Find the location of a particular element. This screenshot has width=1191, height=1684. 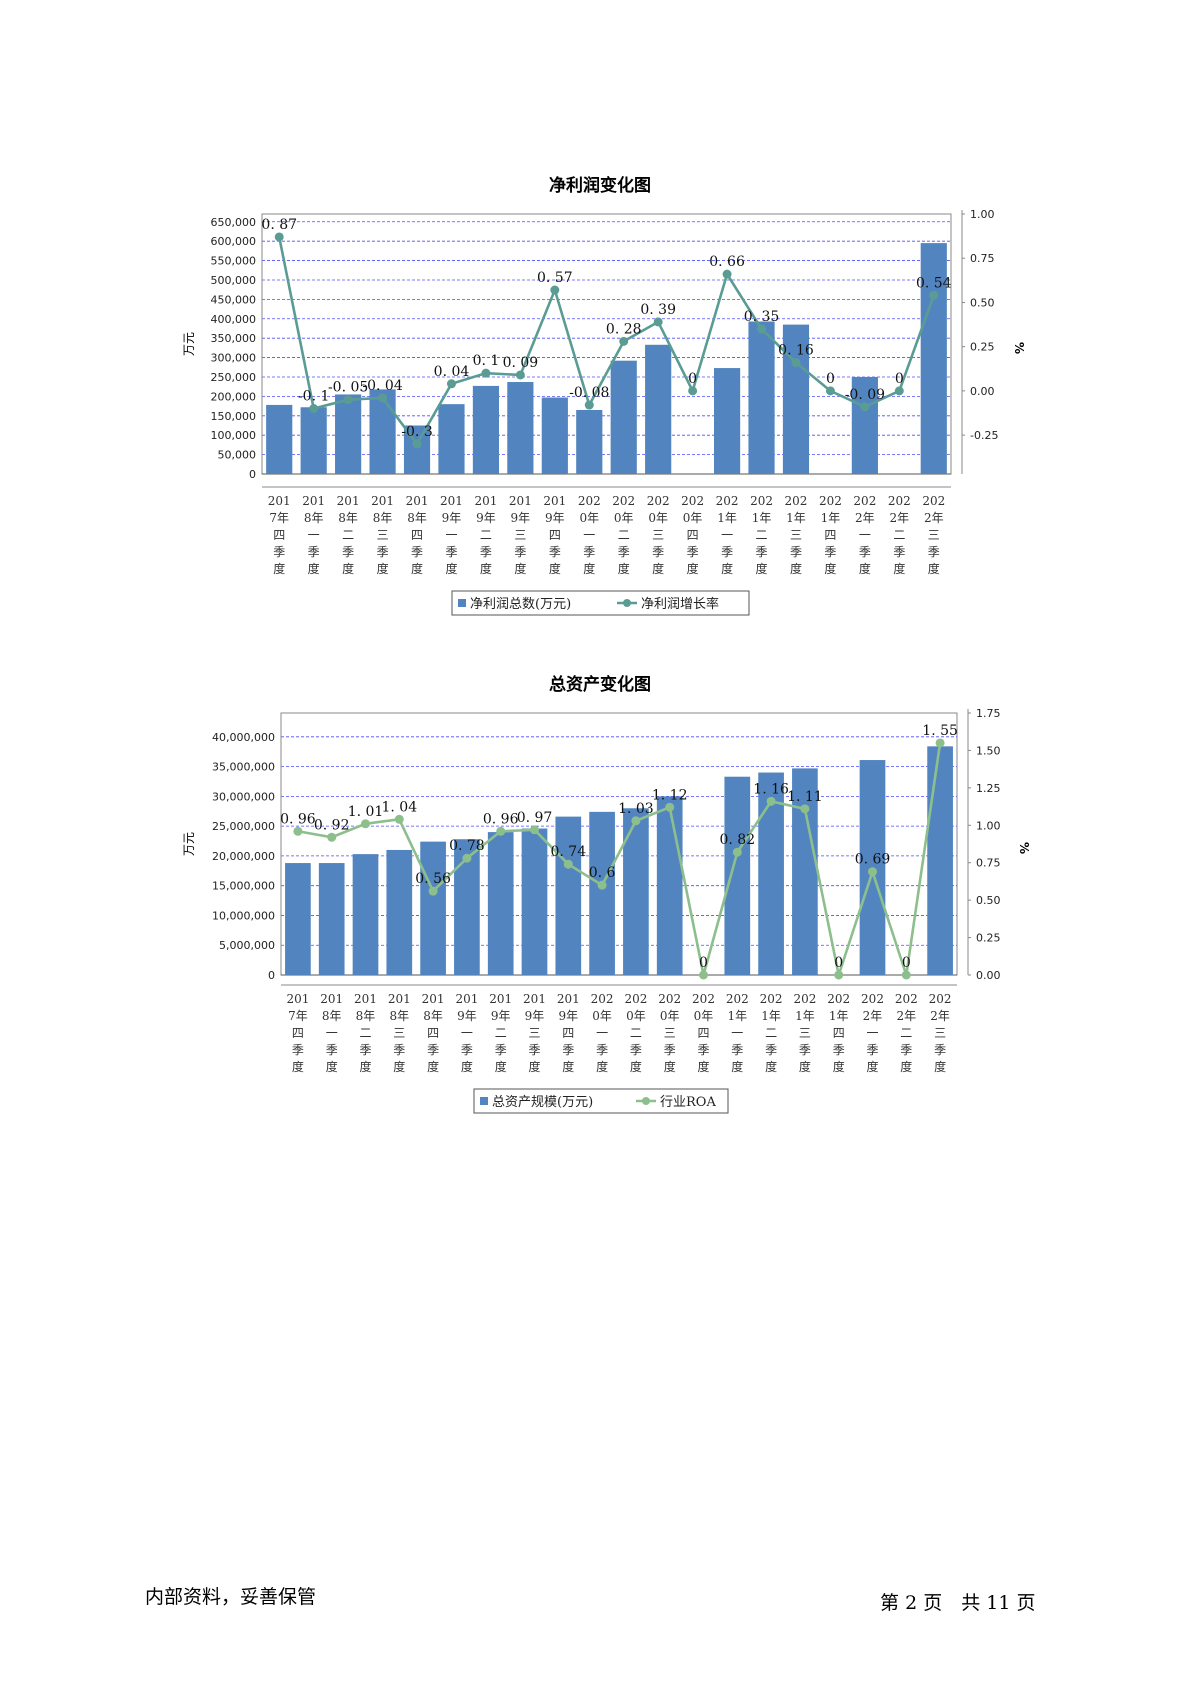

left-tick-label: 250,000 is located at coordinates (234, 377).